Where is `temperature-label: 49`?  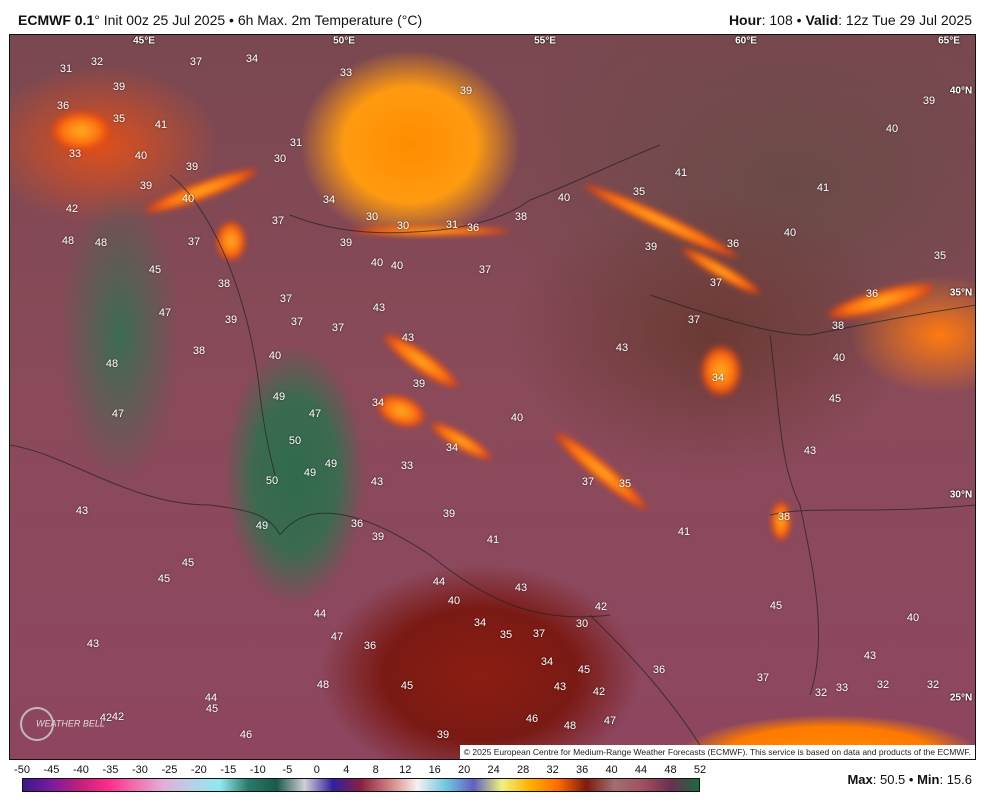 temperature-label: 49 is located at coordinates (279, 397).